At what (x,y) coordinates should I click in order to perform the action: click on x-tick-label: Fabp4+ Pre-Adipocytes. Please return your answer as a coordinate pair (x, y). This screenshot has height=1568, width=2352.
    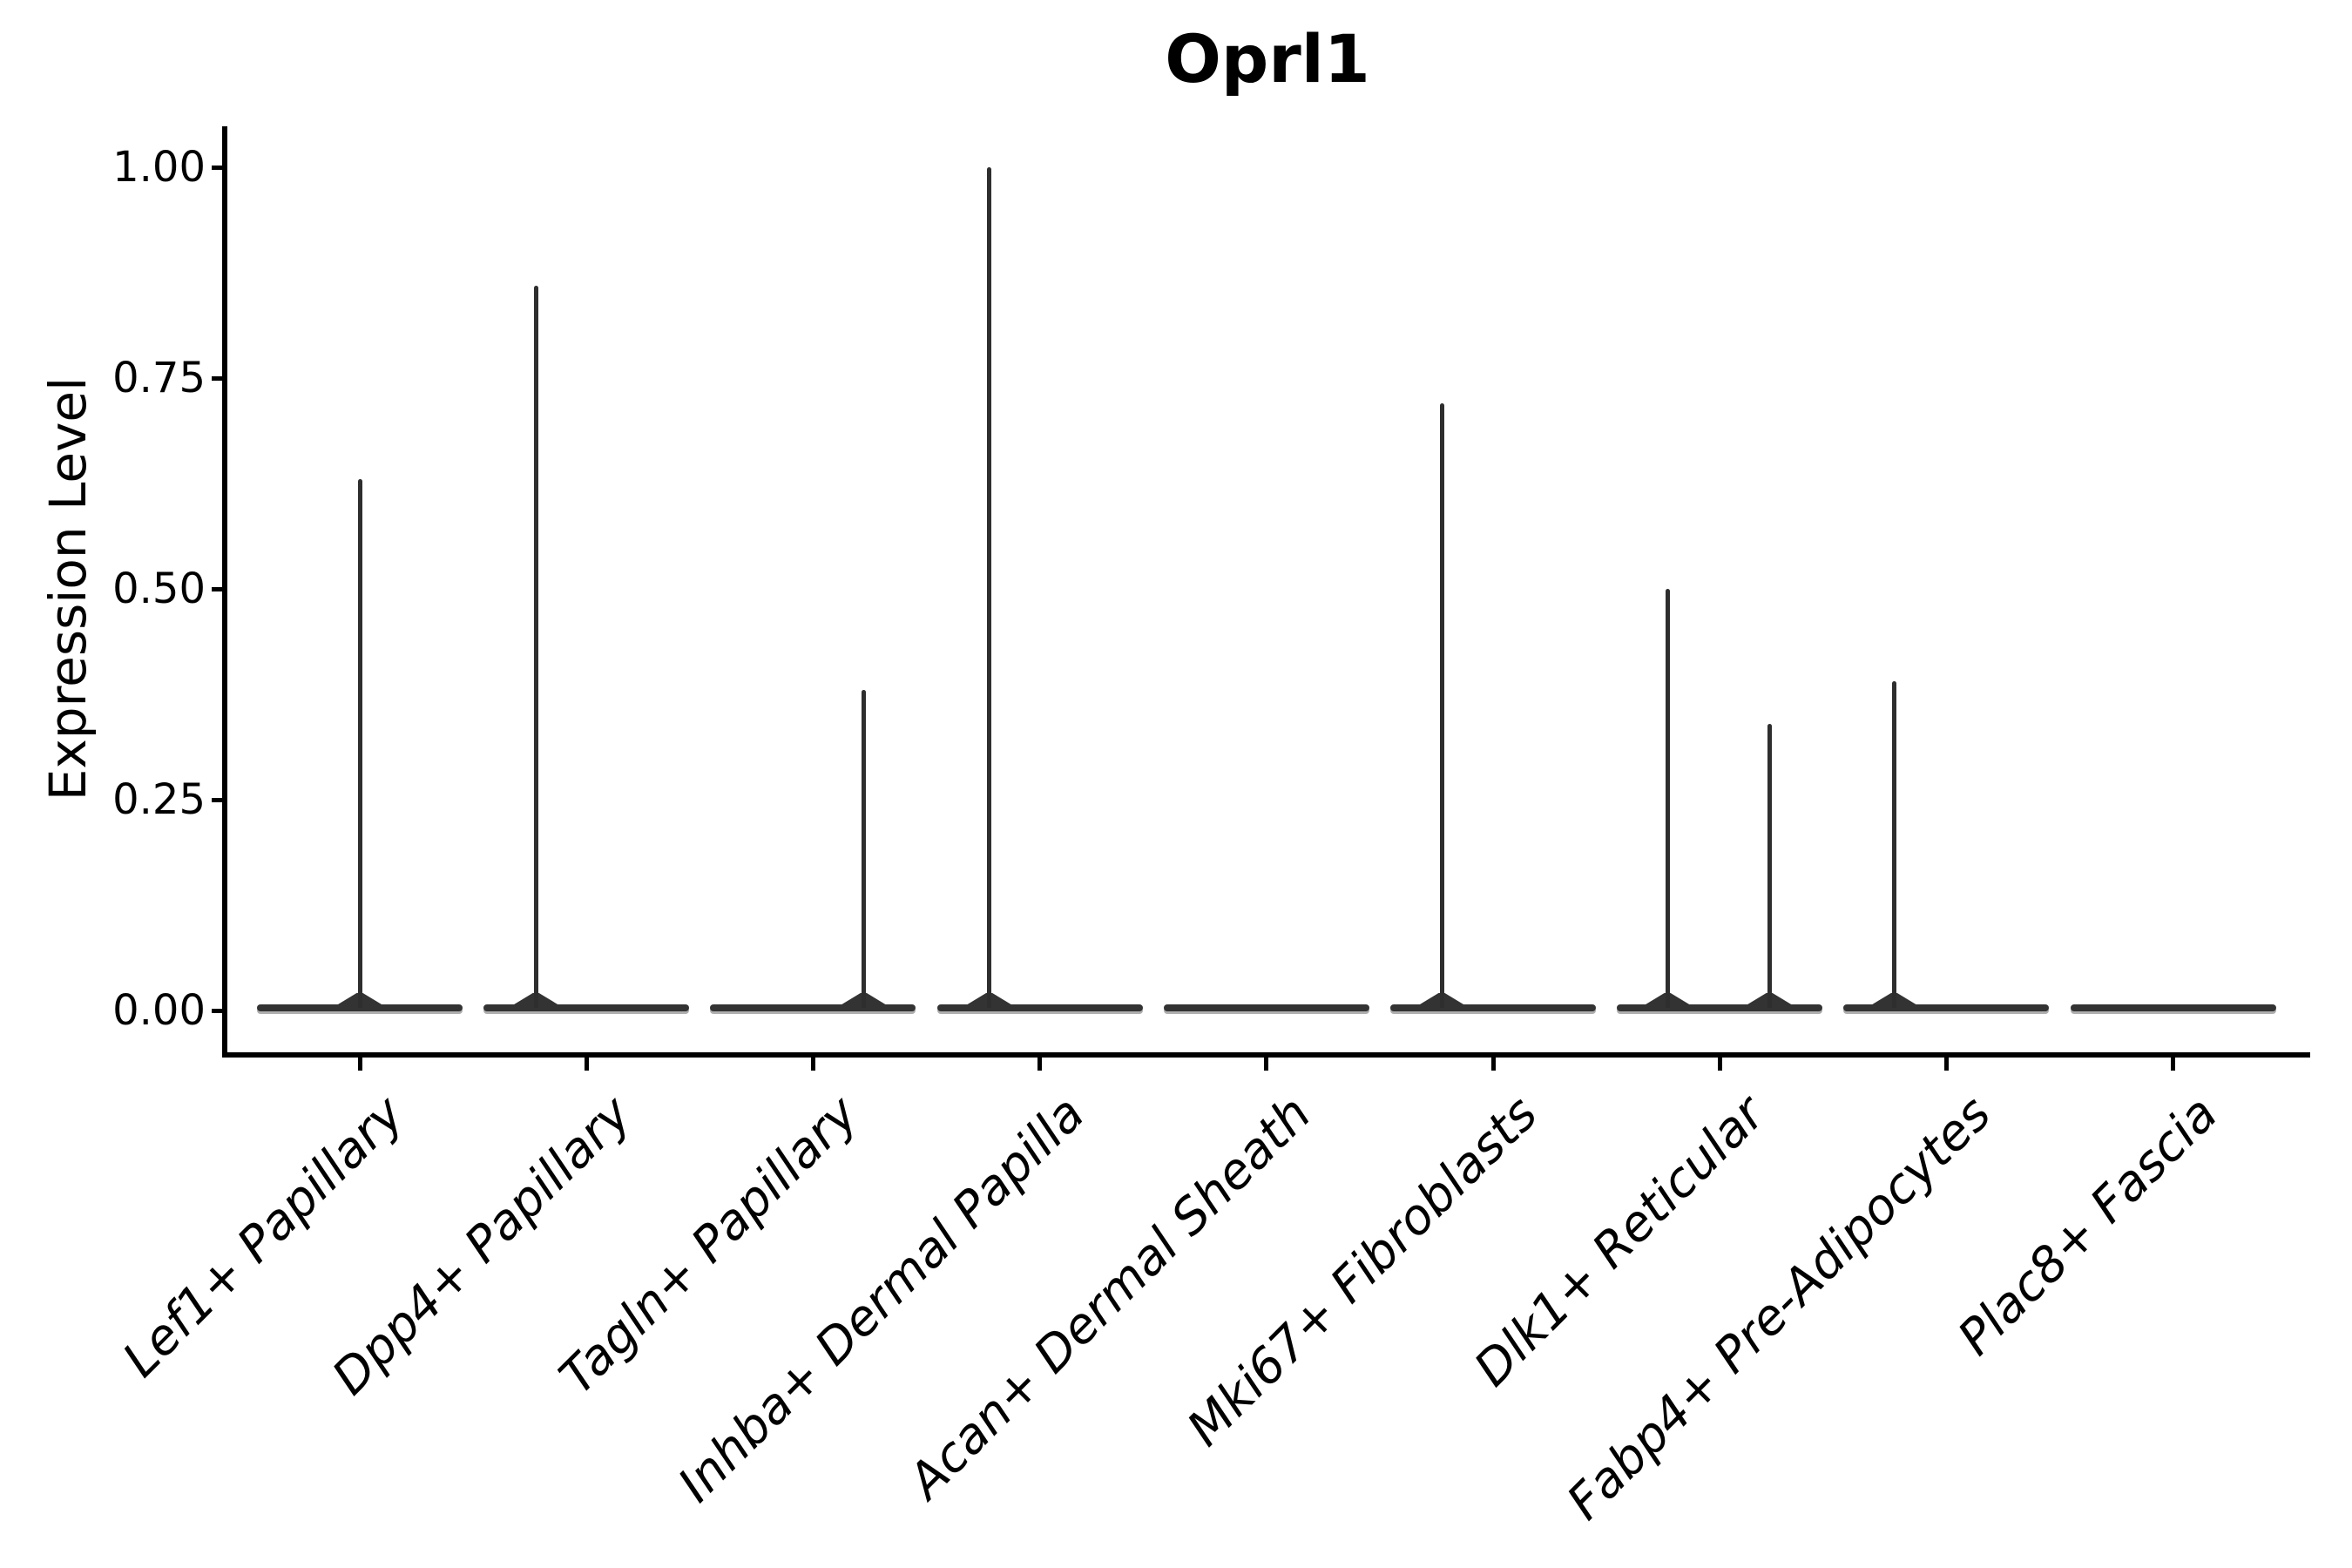
    Looking at the image, I should click on (1780, 1308).